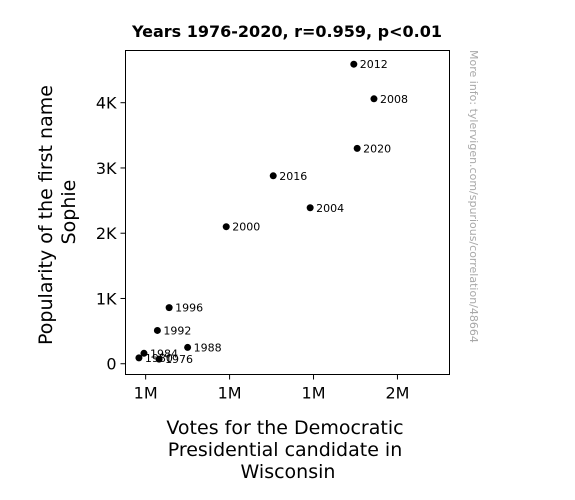 The height and width of the screenshot is (500, 575). Describe the element at coordinates (208, 347) in the screenshot. I see `data-point-label: 1988` at that location.